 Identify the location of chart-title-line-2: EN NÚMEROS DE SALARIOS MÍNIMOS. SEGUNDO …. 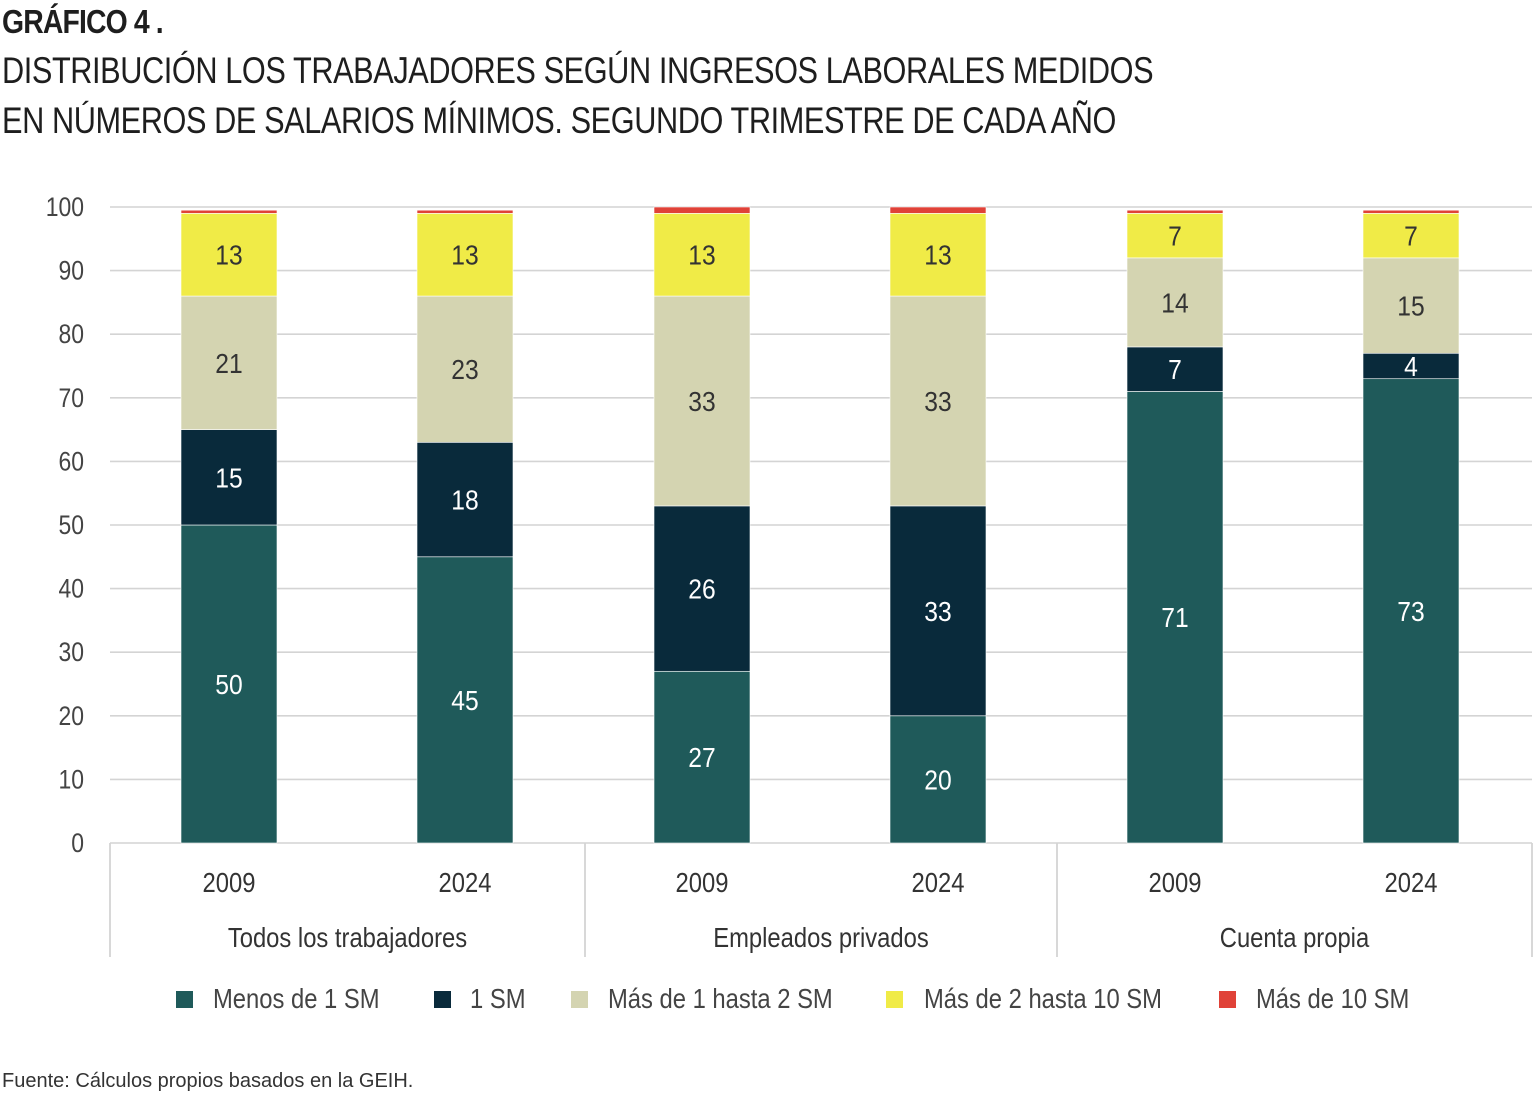
(559, 120).